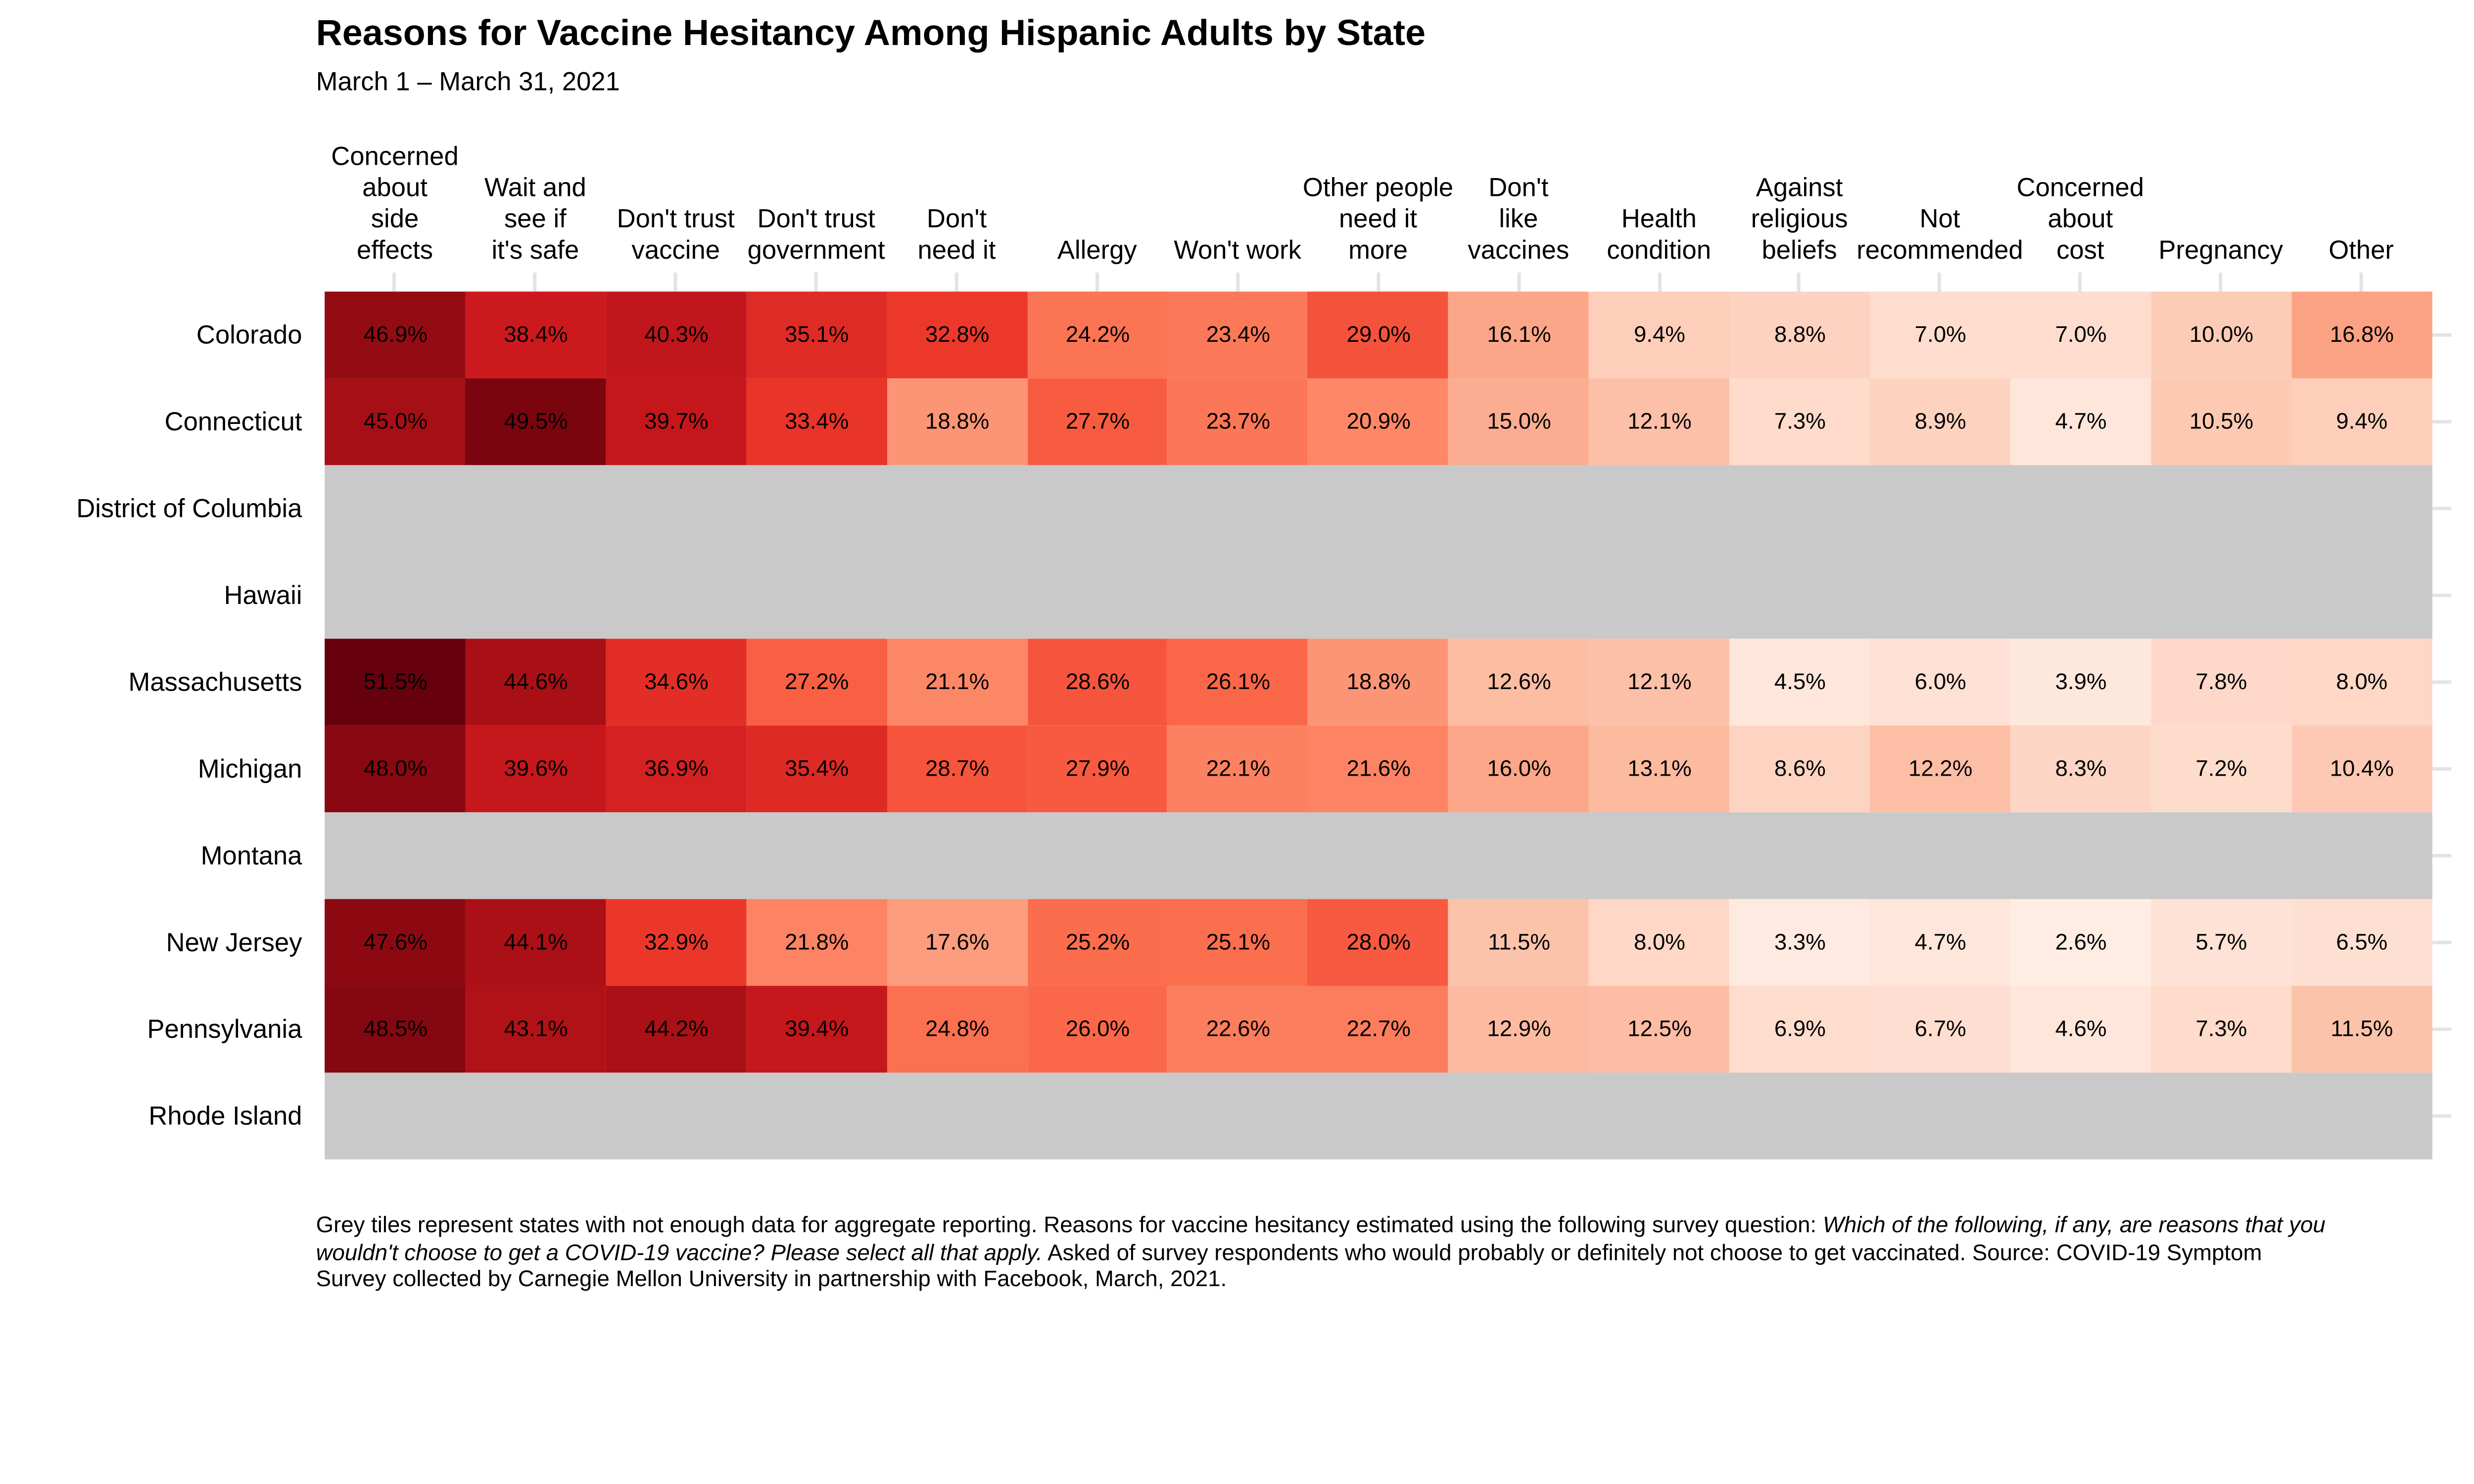 Image resolution: width=2474 pixels, height=1484 pixels. Describe the element at coordinates (536, 942) in the screenshot. I see `heatmap-cell: 44.1%` at that location.